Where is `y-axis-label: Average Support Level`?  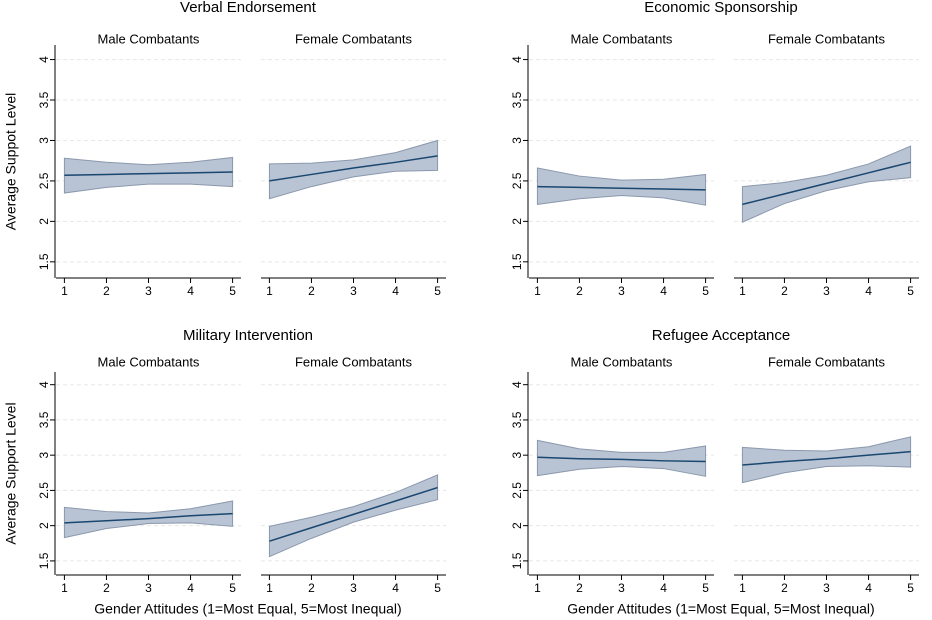
y-axis-label: Average Support Level is located at coordinates (11, 473).